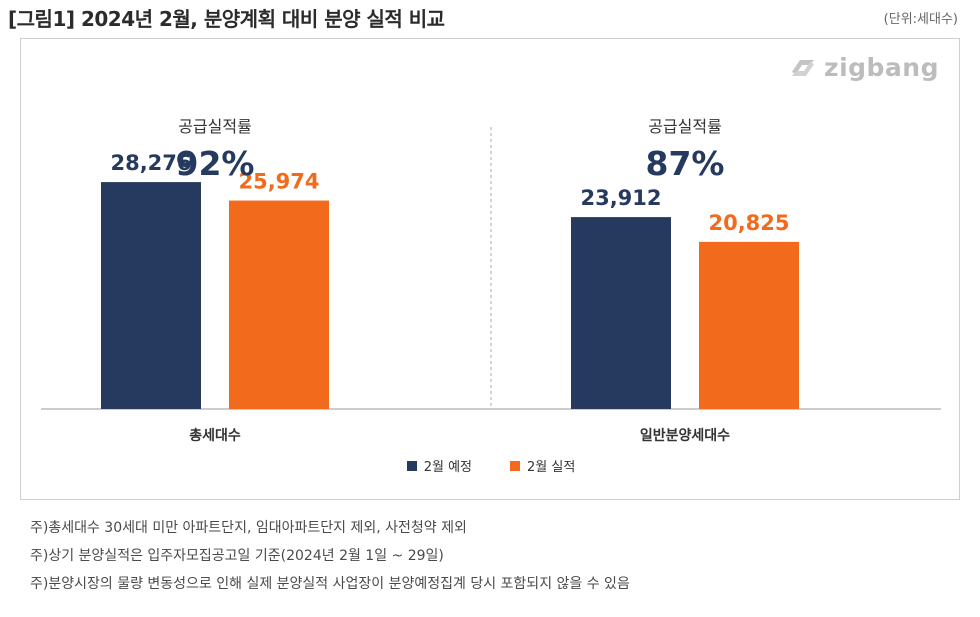 The height and width of the screenshot is (617, 980). I want to click on legend-item-actual: 2월 실적, so click(542, 465).